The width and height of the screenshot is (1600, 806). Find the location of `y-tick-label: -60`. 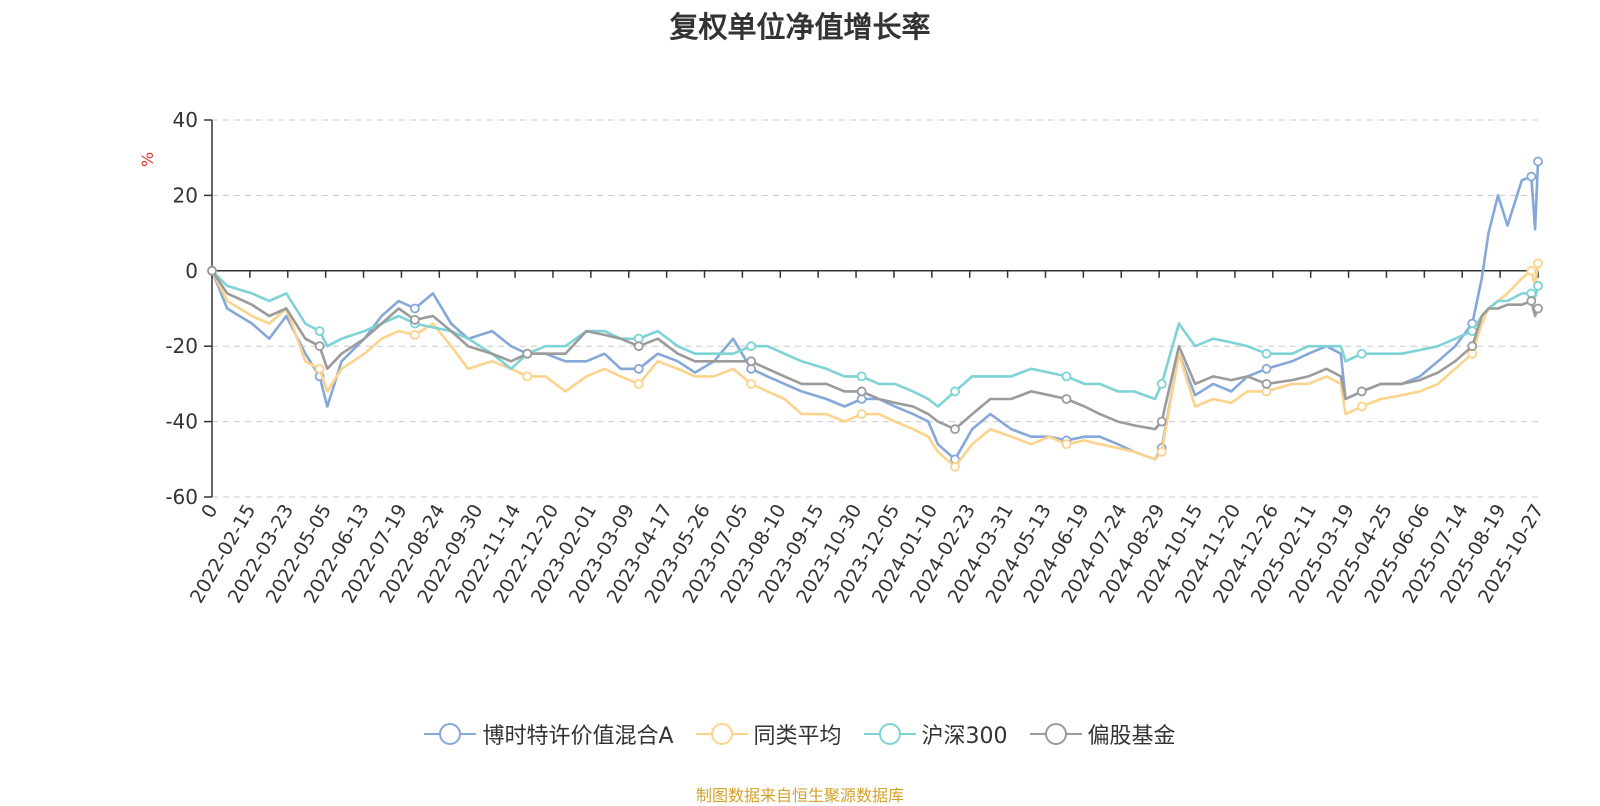

y-tick-label: -60 is located at coordinates (181, 497).